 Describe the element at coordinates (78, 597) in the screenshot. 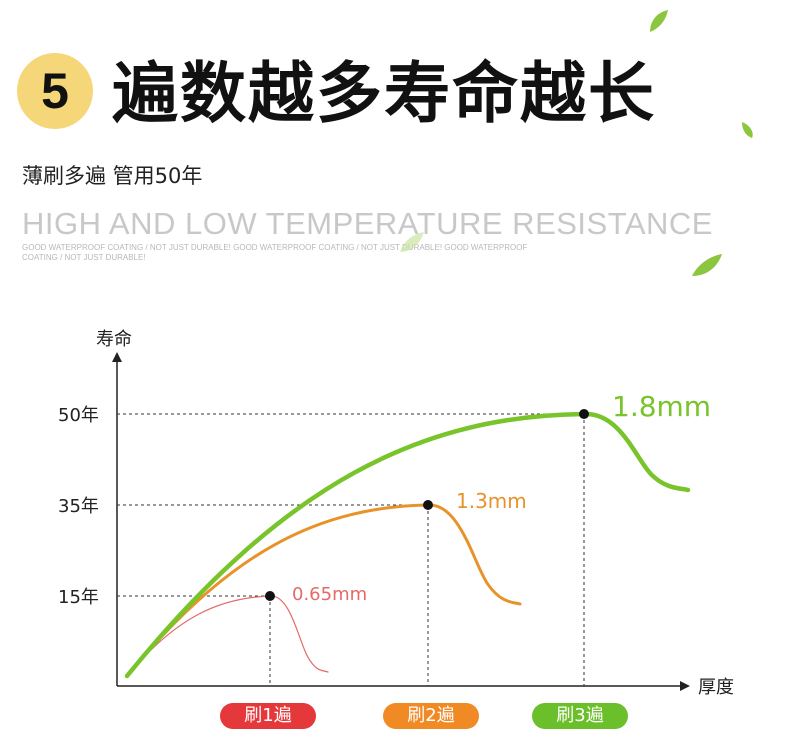

I see `y-tick-label: 15年` at that location.